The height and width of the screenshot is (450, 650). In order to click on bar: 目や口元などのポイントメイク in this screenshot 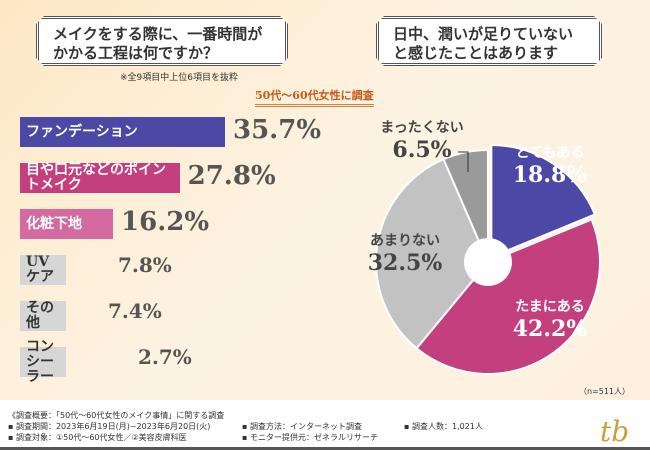, I will do `click(100, 178)`.